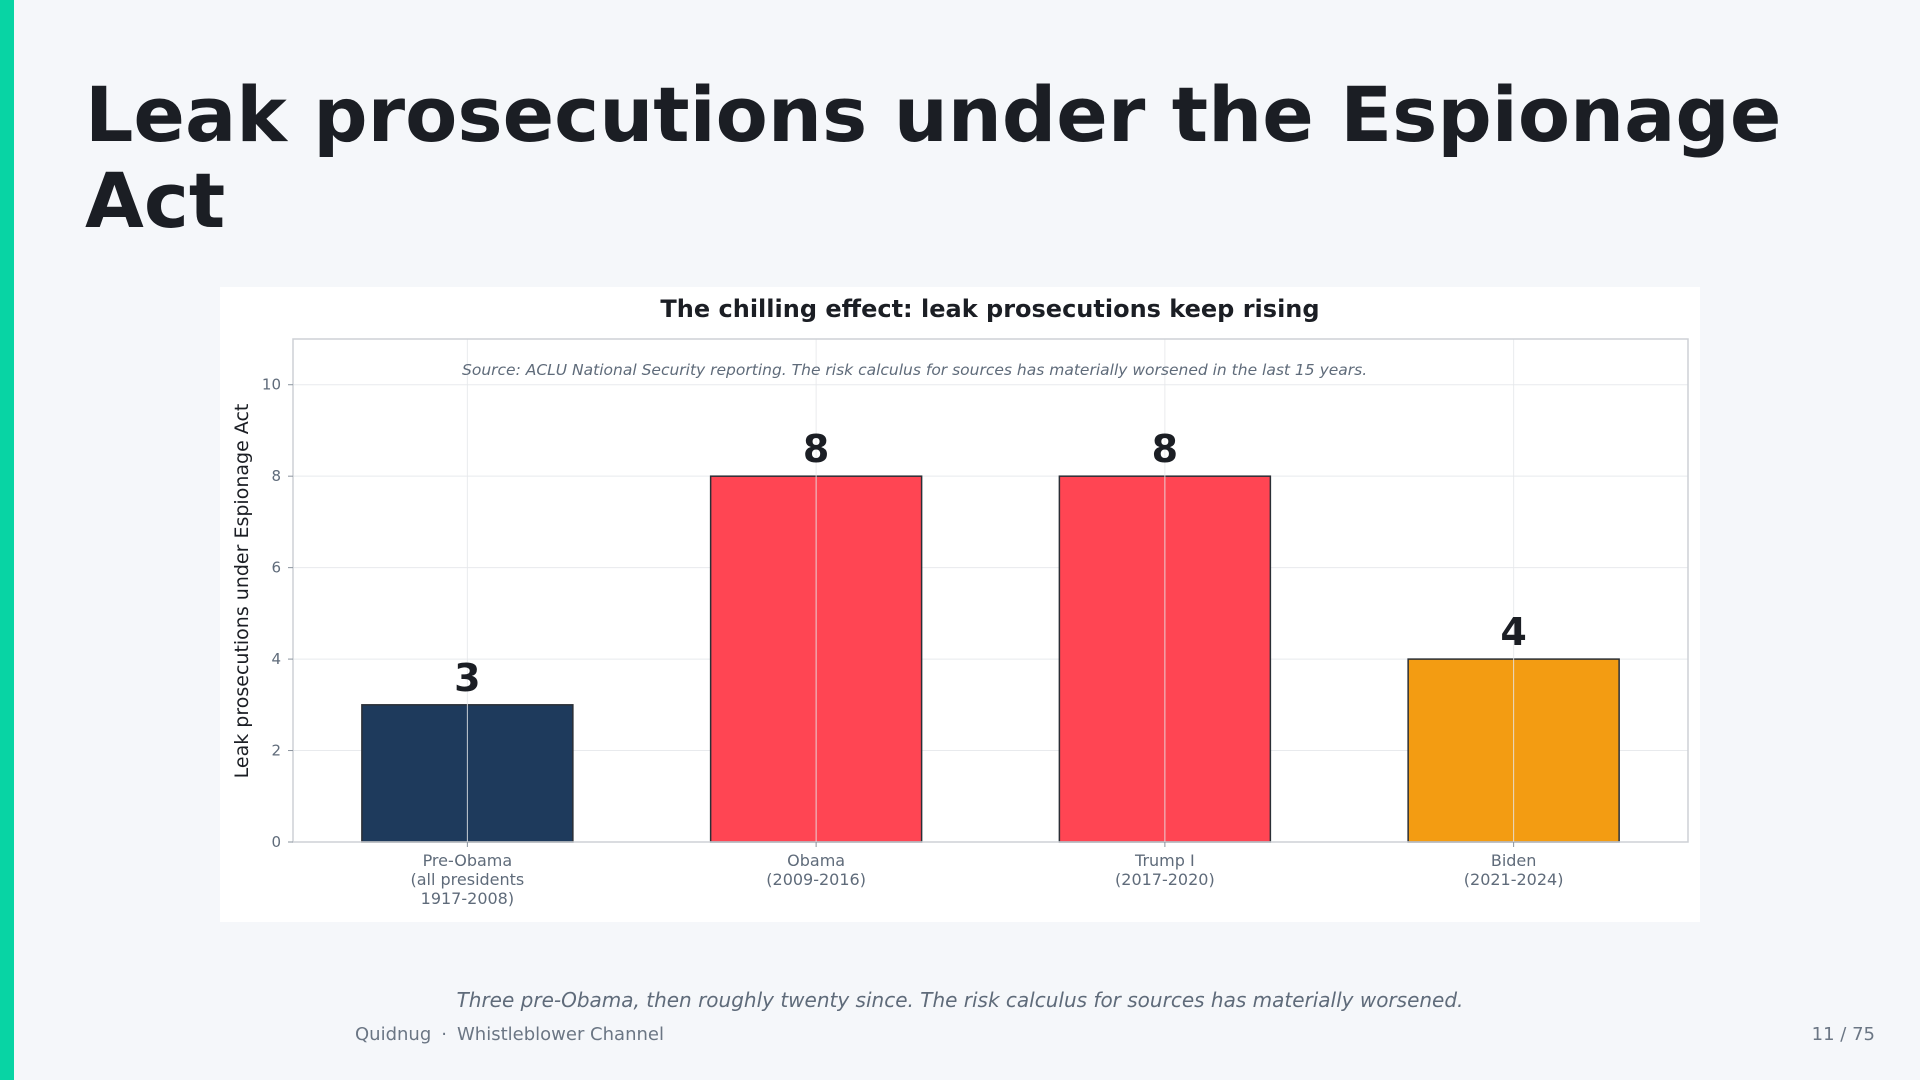 This screenshot has width=1920, height=1080. I want to click on y-tick-label: 4, so click(276, 659).